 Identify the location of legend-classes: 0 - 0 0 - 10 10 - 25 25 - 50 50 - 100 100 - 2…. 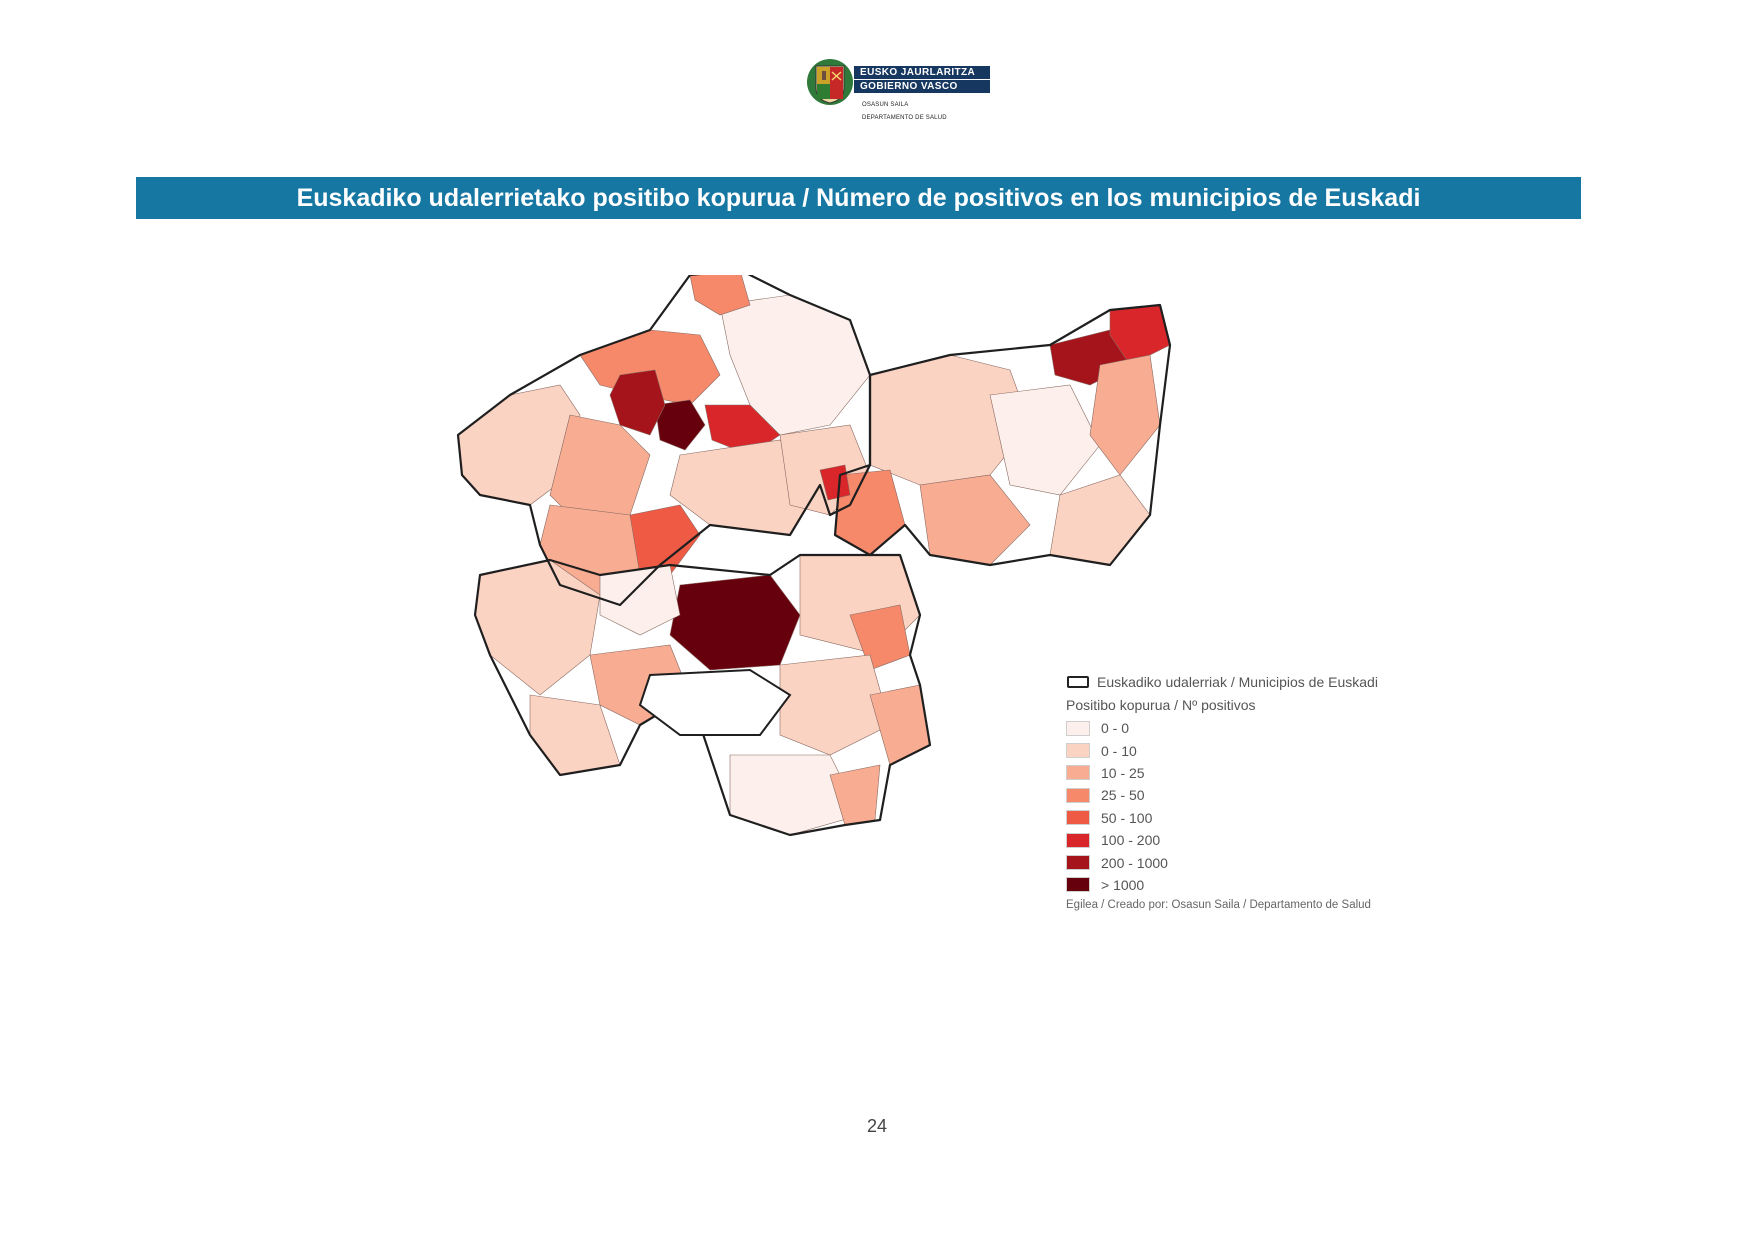
(1231, 806).